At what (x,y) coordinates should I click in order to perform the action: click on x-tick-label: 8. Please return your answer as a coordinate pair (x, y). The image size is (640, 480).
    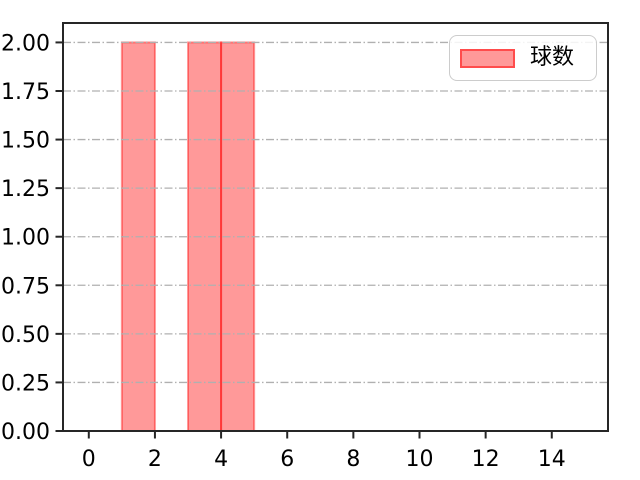
    Looking at the image, I should click on (353, 459).